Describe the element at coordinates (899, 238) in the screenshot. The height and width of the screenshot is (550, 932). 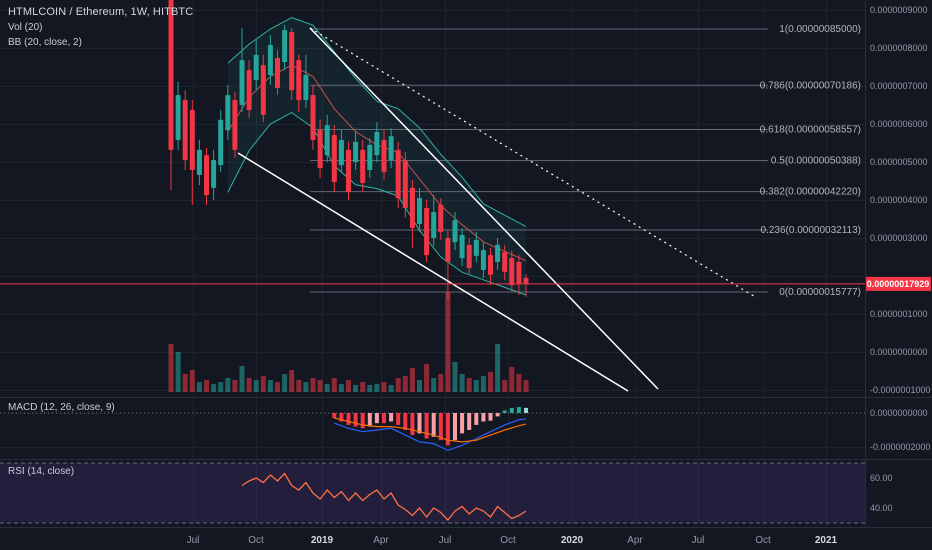
I see `price-axis-label: 0.0000003000` at that location.